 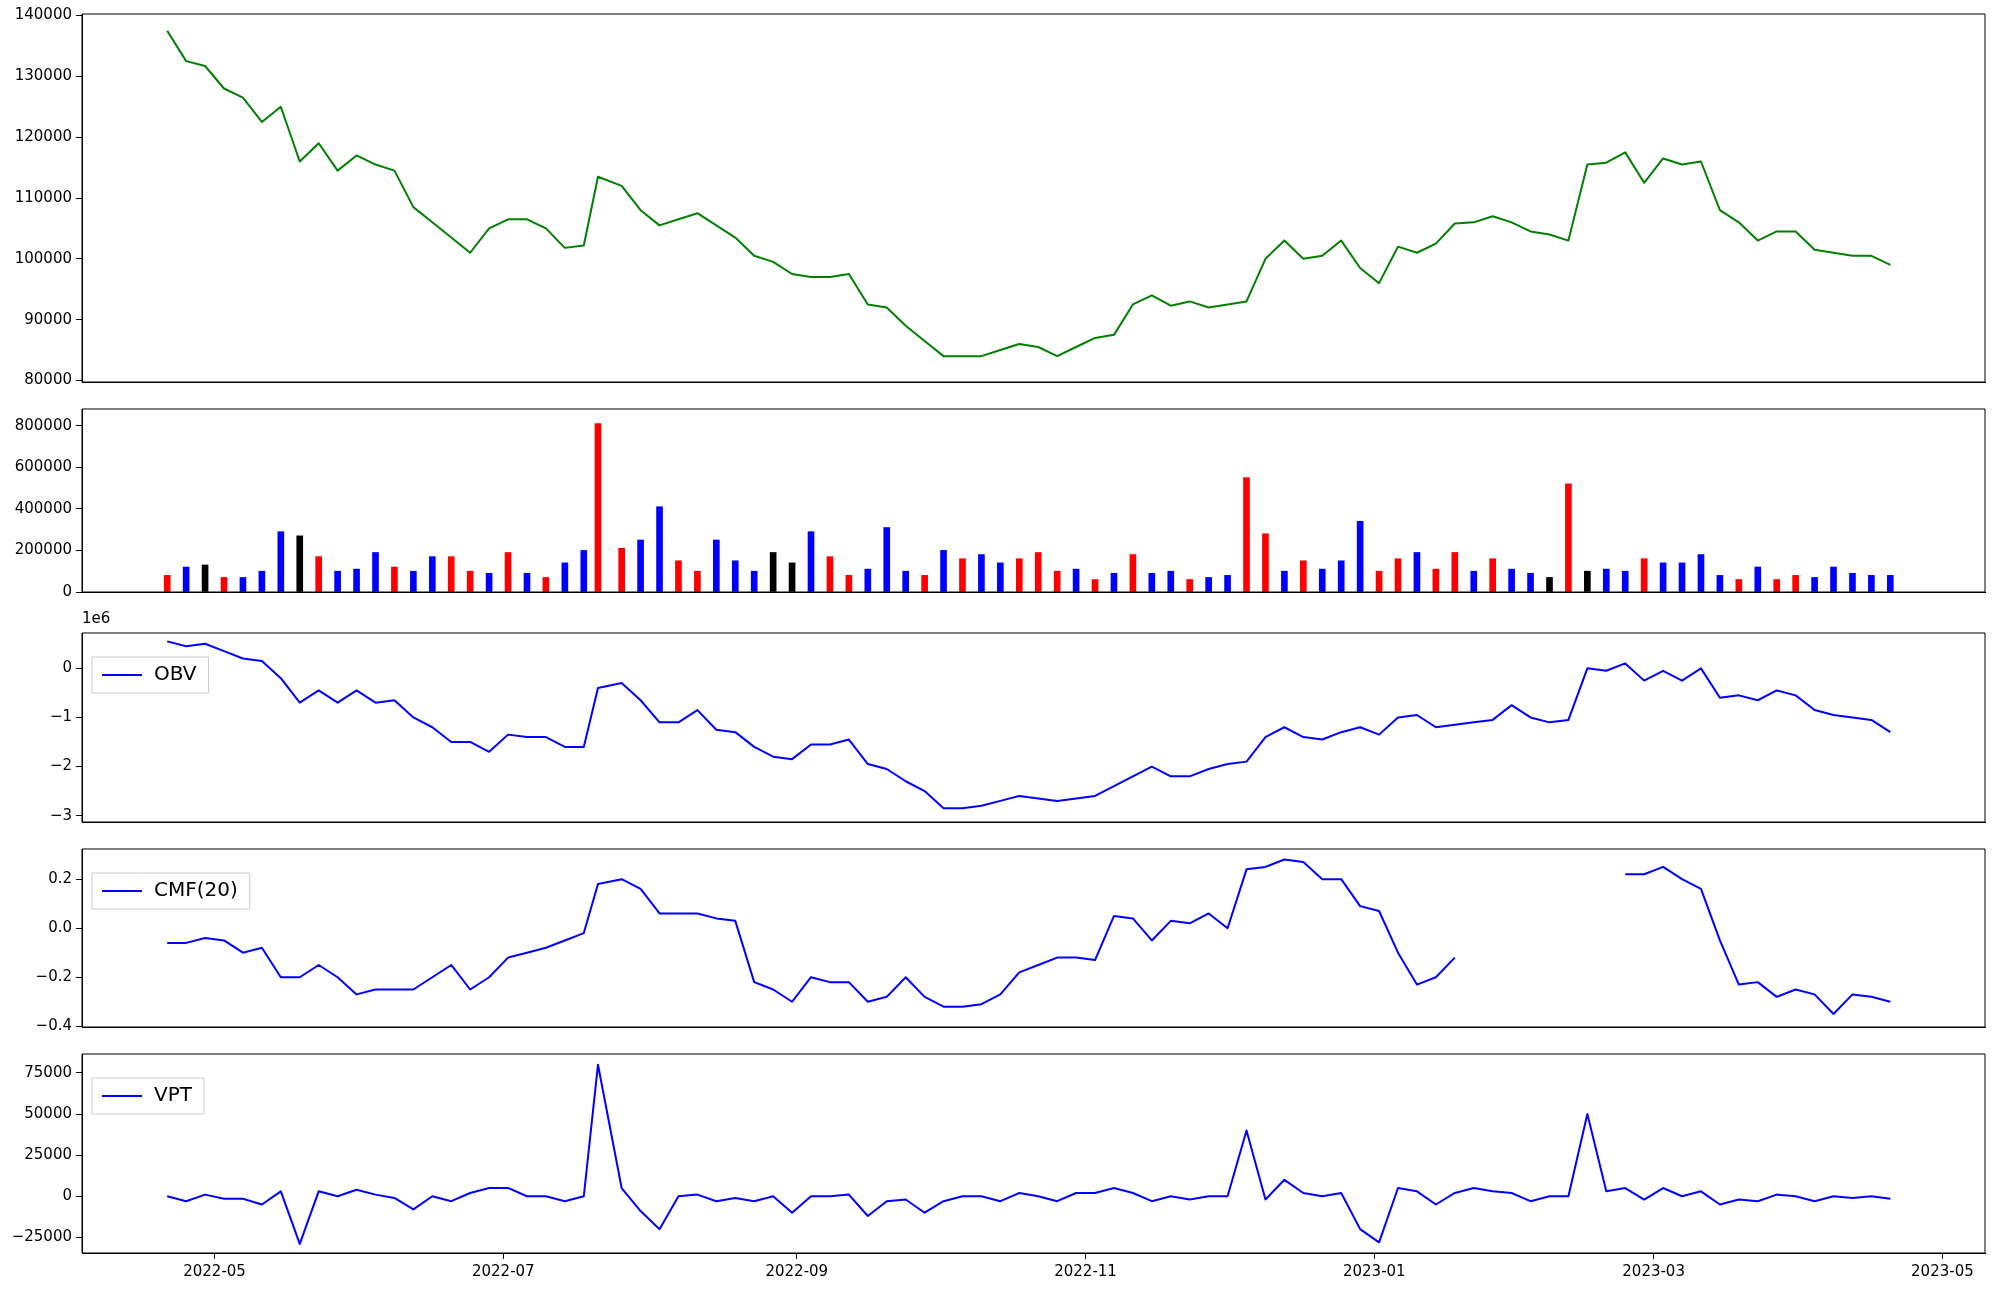 I want to click on y-tick-label: 80000, so click(x=48, y=379).